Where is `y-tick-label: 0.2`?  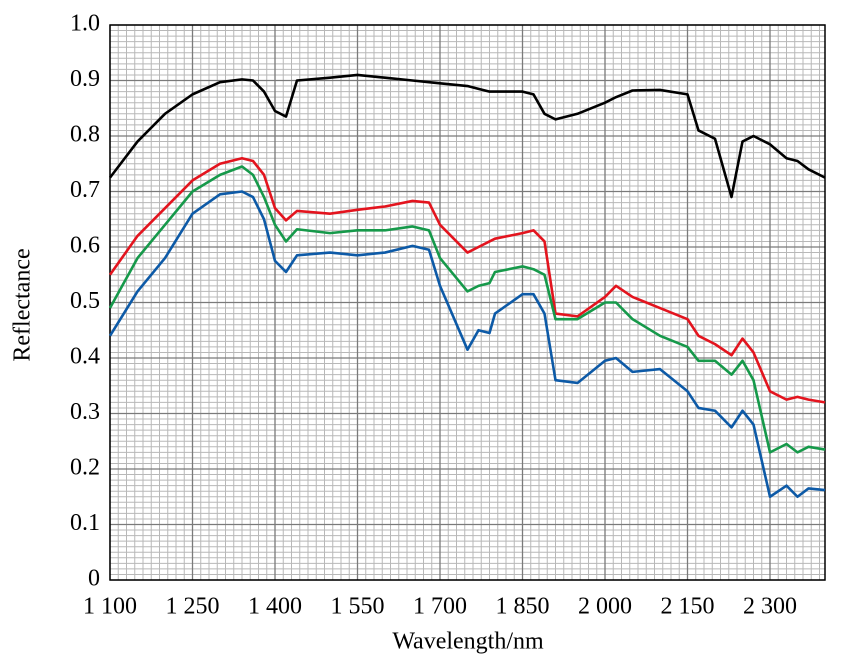
y-tick-label: 0.2 is located at coordinates (85, 468).